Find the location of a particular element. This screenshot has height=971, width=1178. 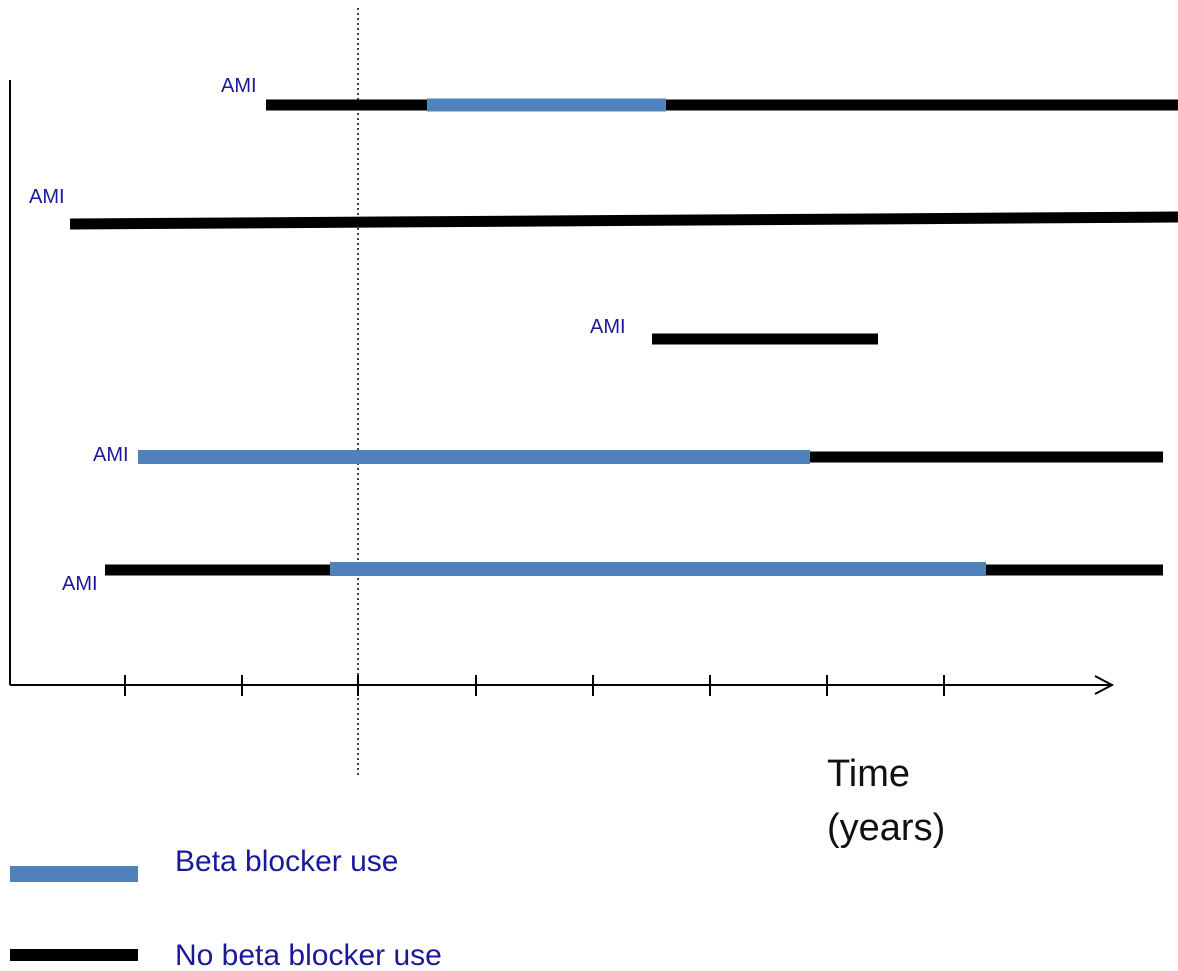

legend-beta-label: Beta blocker use is located at coordinates (286, 861).